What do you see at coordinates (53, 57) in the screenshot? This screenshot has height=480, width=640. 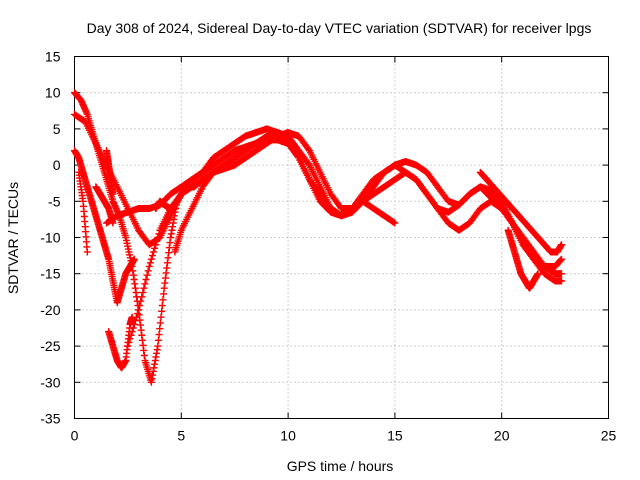 I see `y-tick-label: 15` at bounding box center [53, 57].